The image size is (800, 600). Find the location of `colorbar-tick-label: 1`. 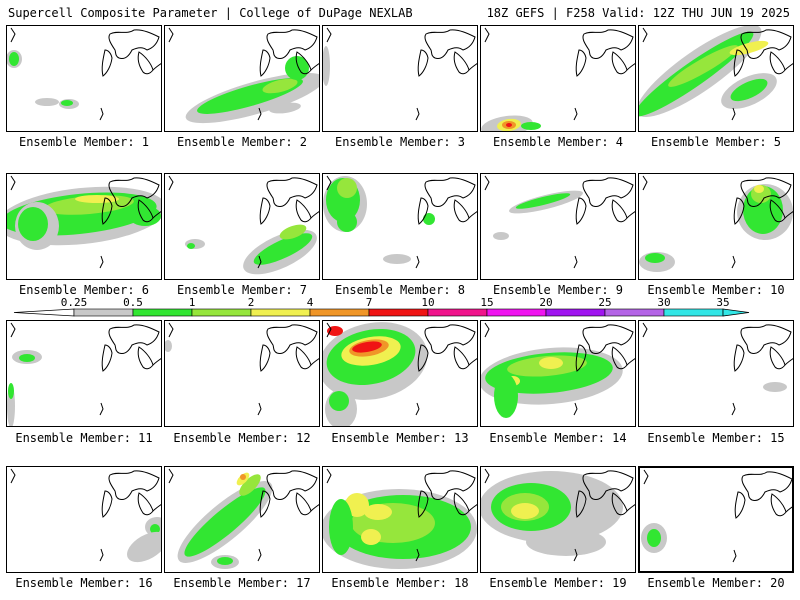

colorbar-tick-label: 1 is located at coordinates (192, 302).